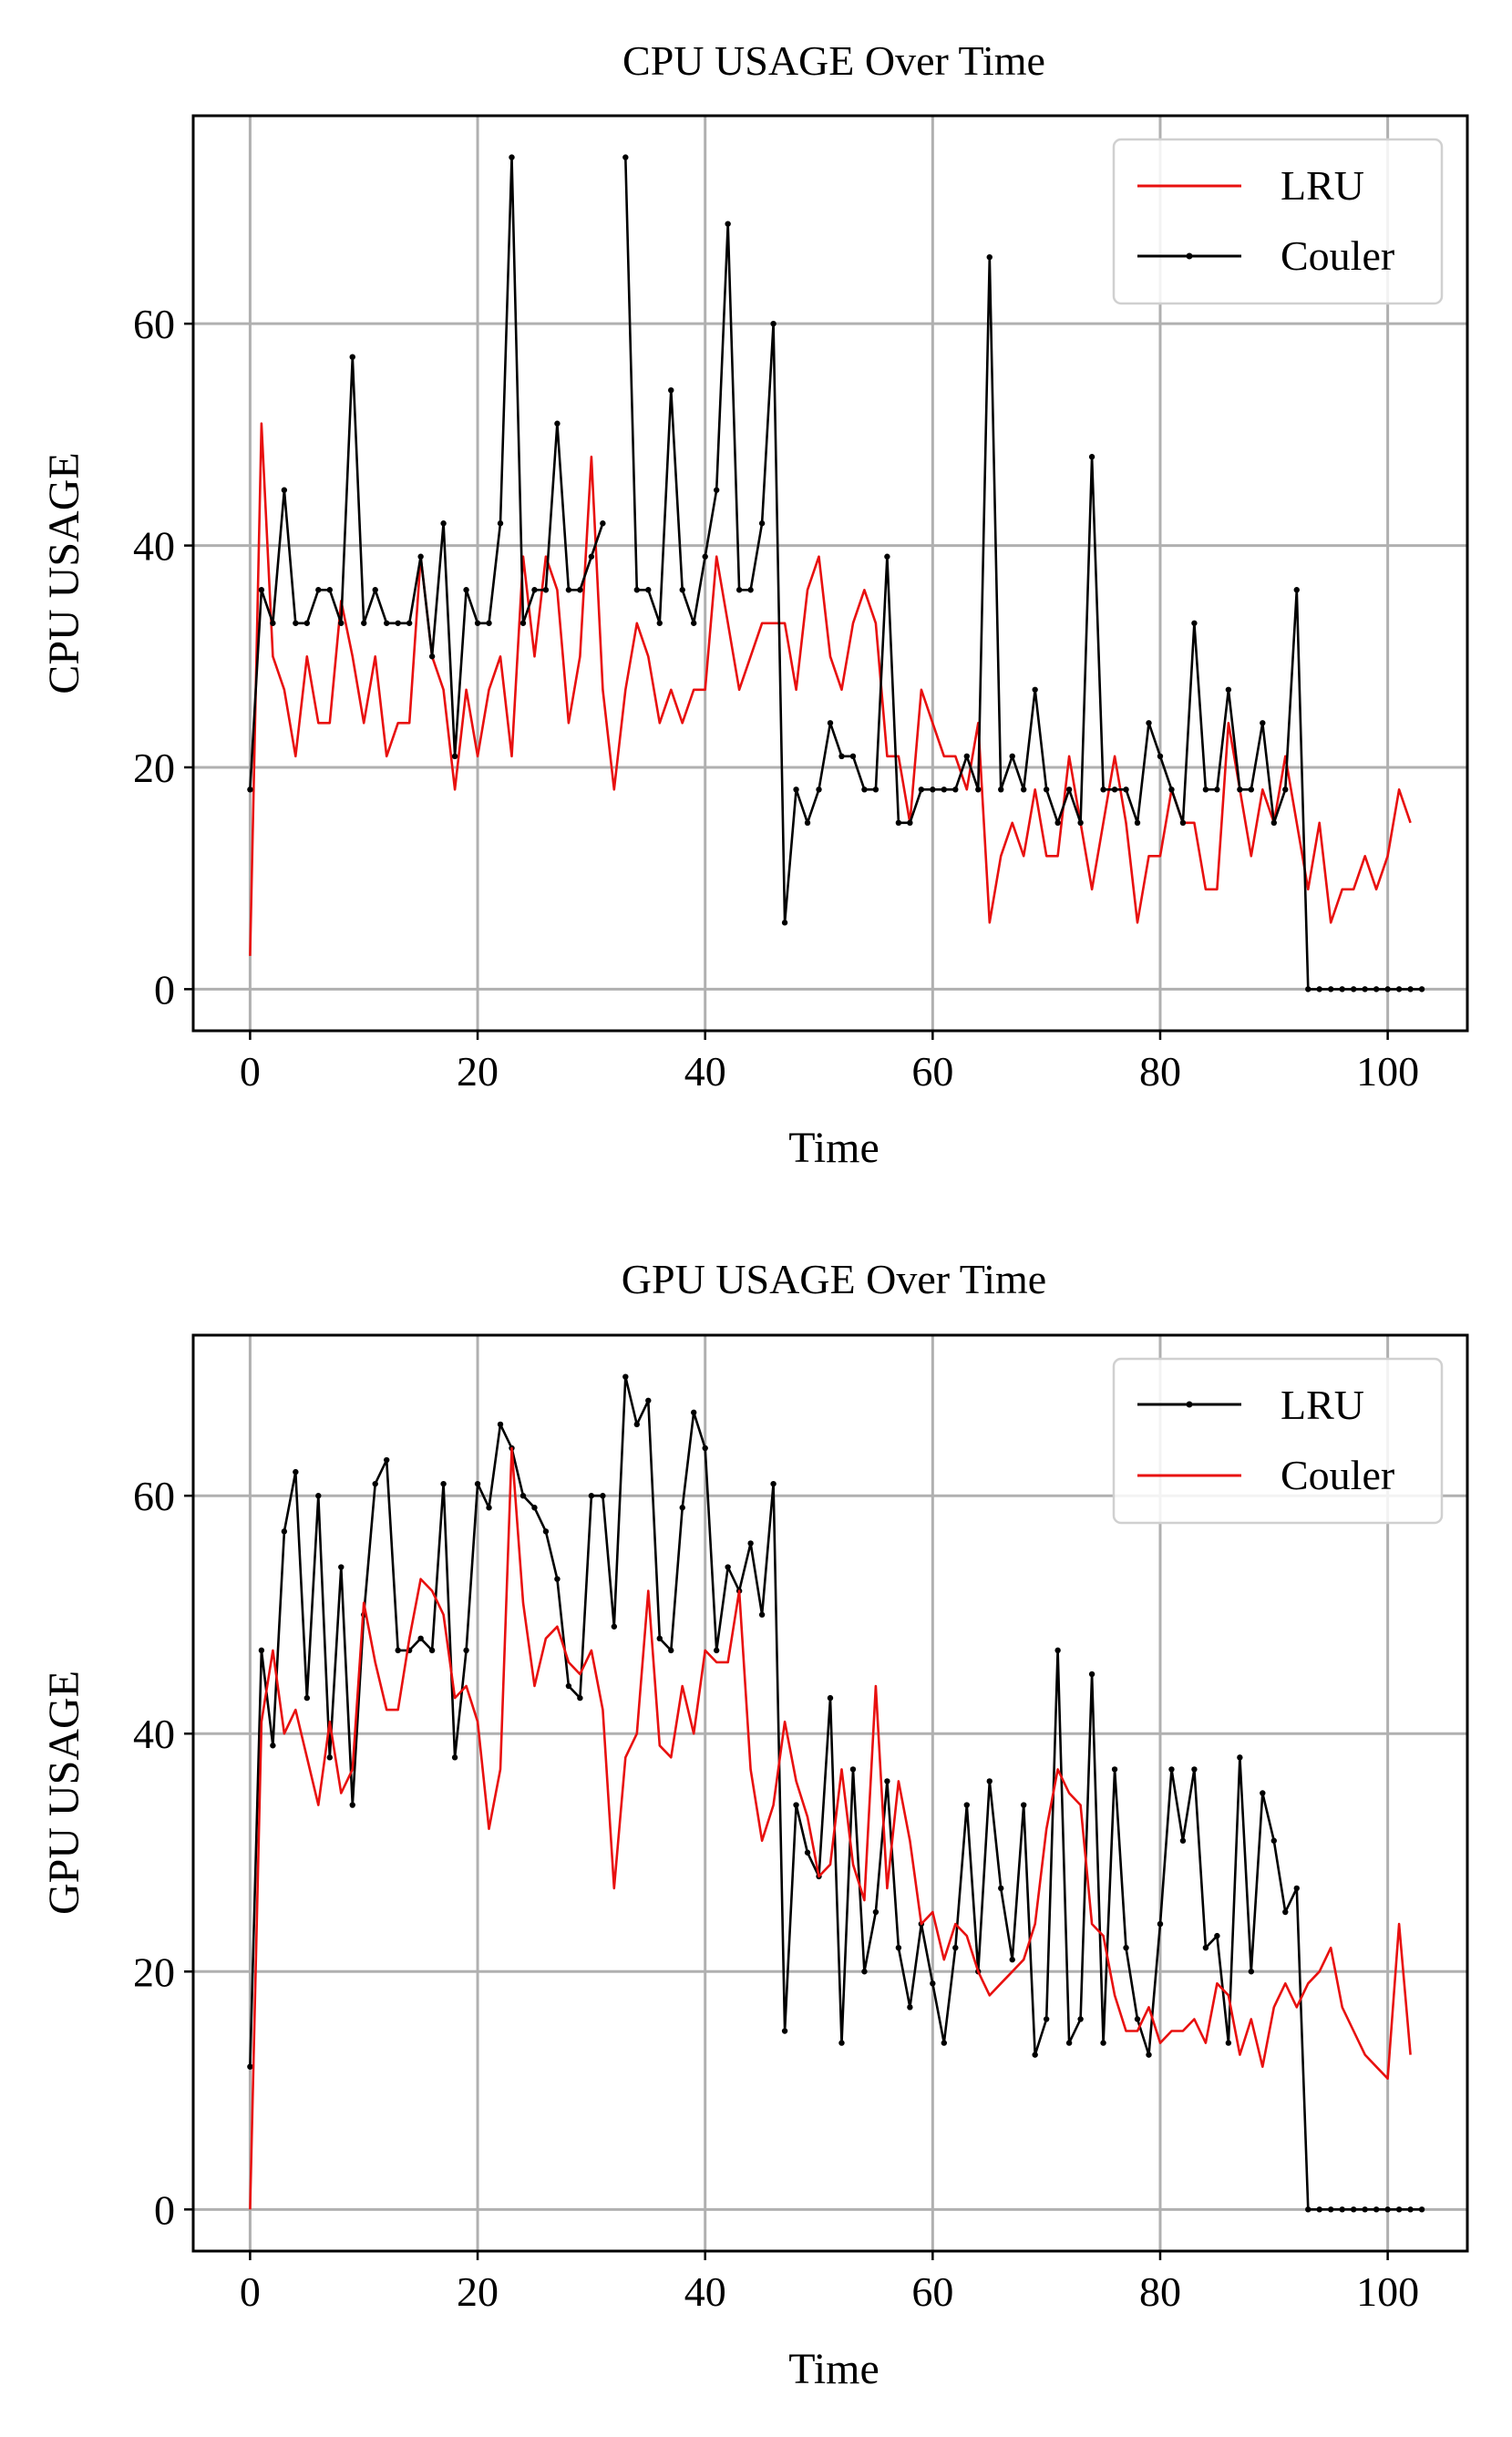 This screenshot has width=1512, height=2437. I want to click on cpu-y-tick-label: 60, so click(154, 324).